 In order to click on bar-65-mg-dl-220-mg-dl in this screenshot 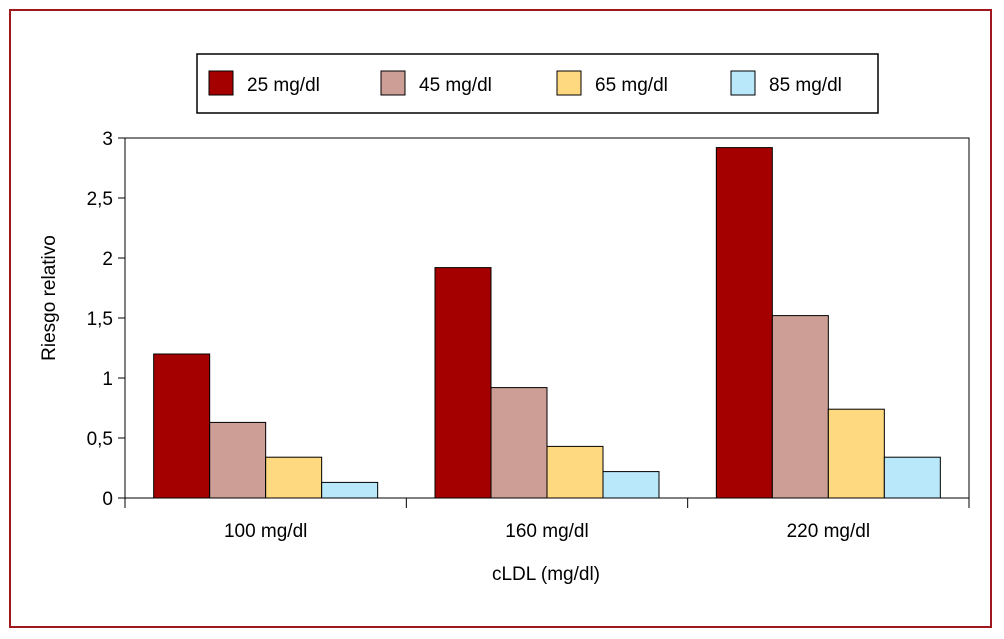, I will do `click(856, 453)`.